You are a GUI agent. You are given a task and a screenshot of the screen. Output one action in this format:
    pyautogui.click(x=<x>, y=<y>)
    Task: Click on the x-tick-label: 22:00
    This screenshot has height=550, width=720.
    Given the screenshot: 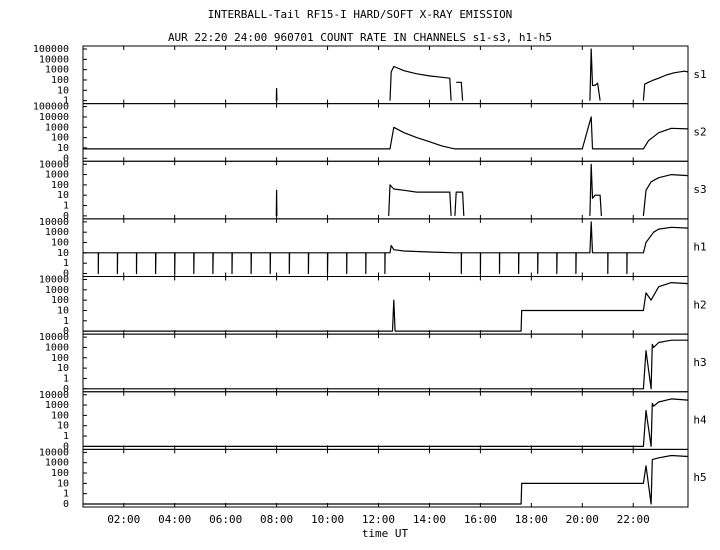 What is the action you would take?
    pyautogui.click(x=633, y=519)
    